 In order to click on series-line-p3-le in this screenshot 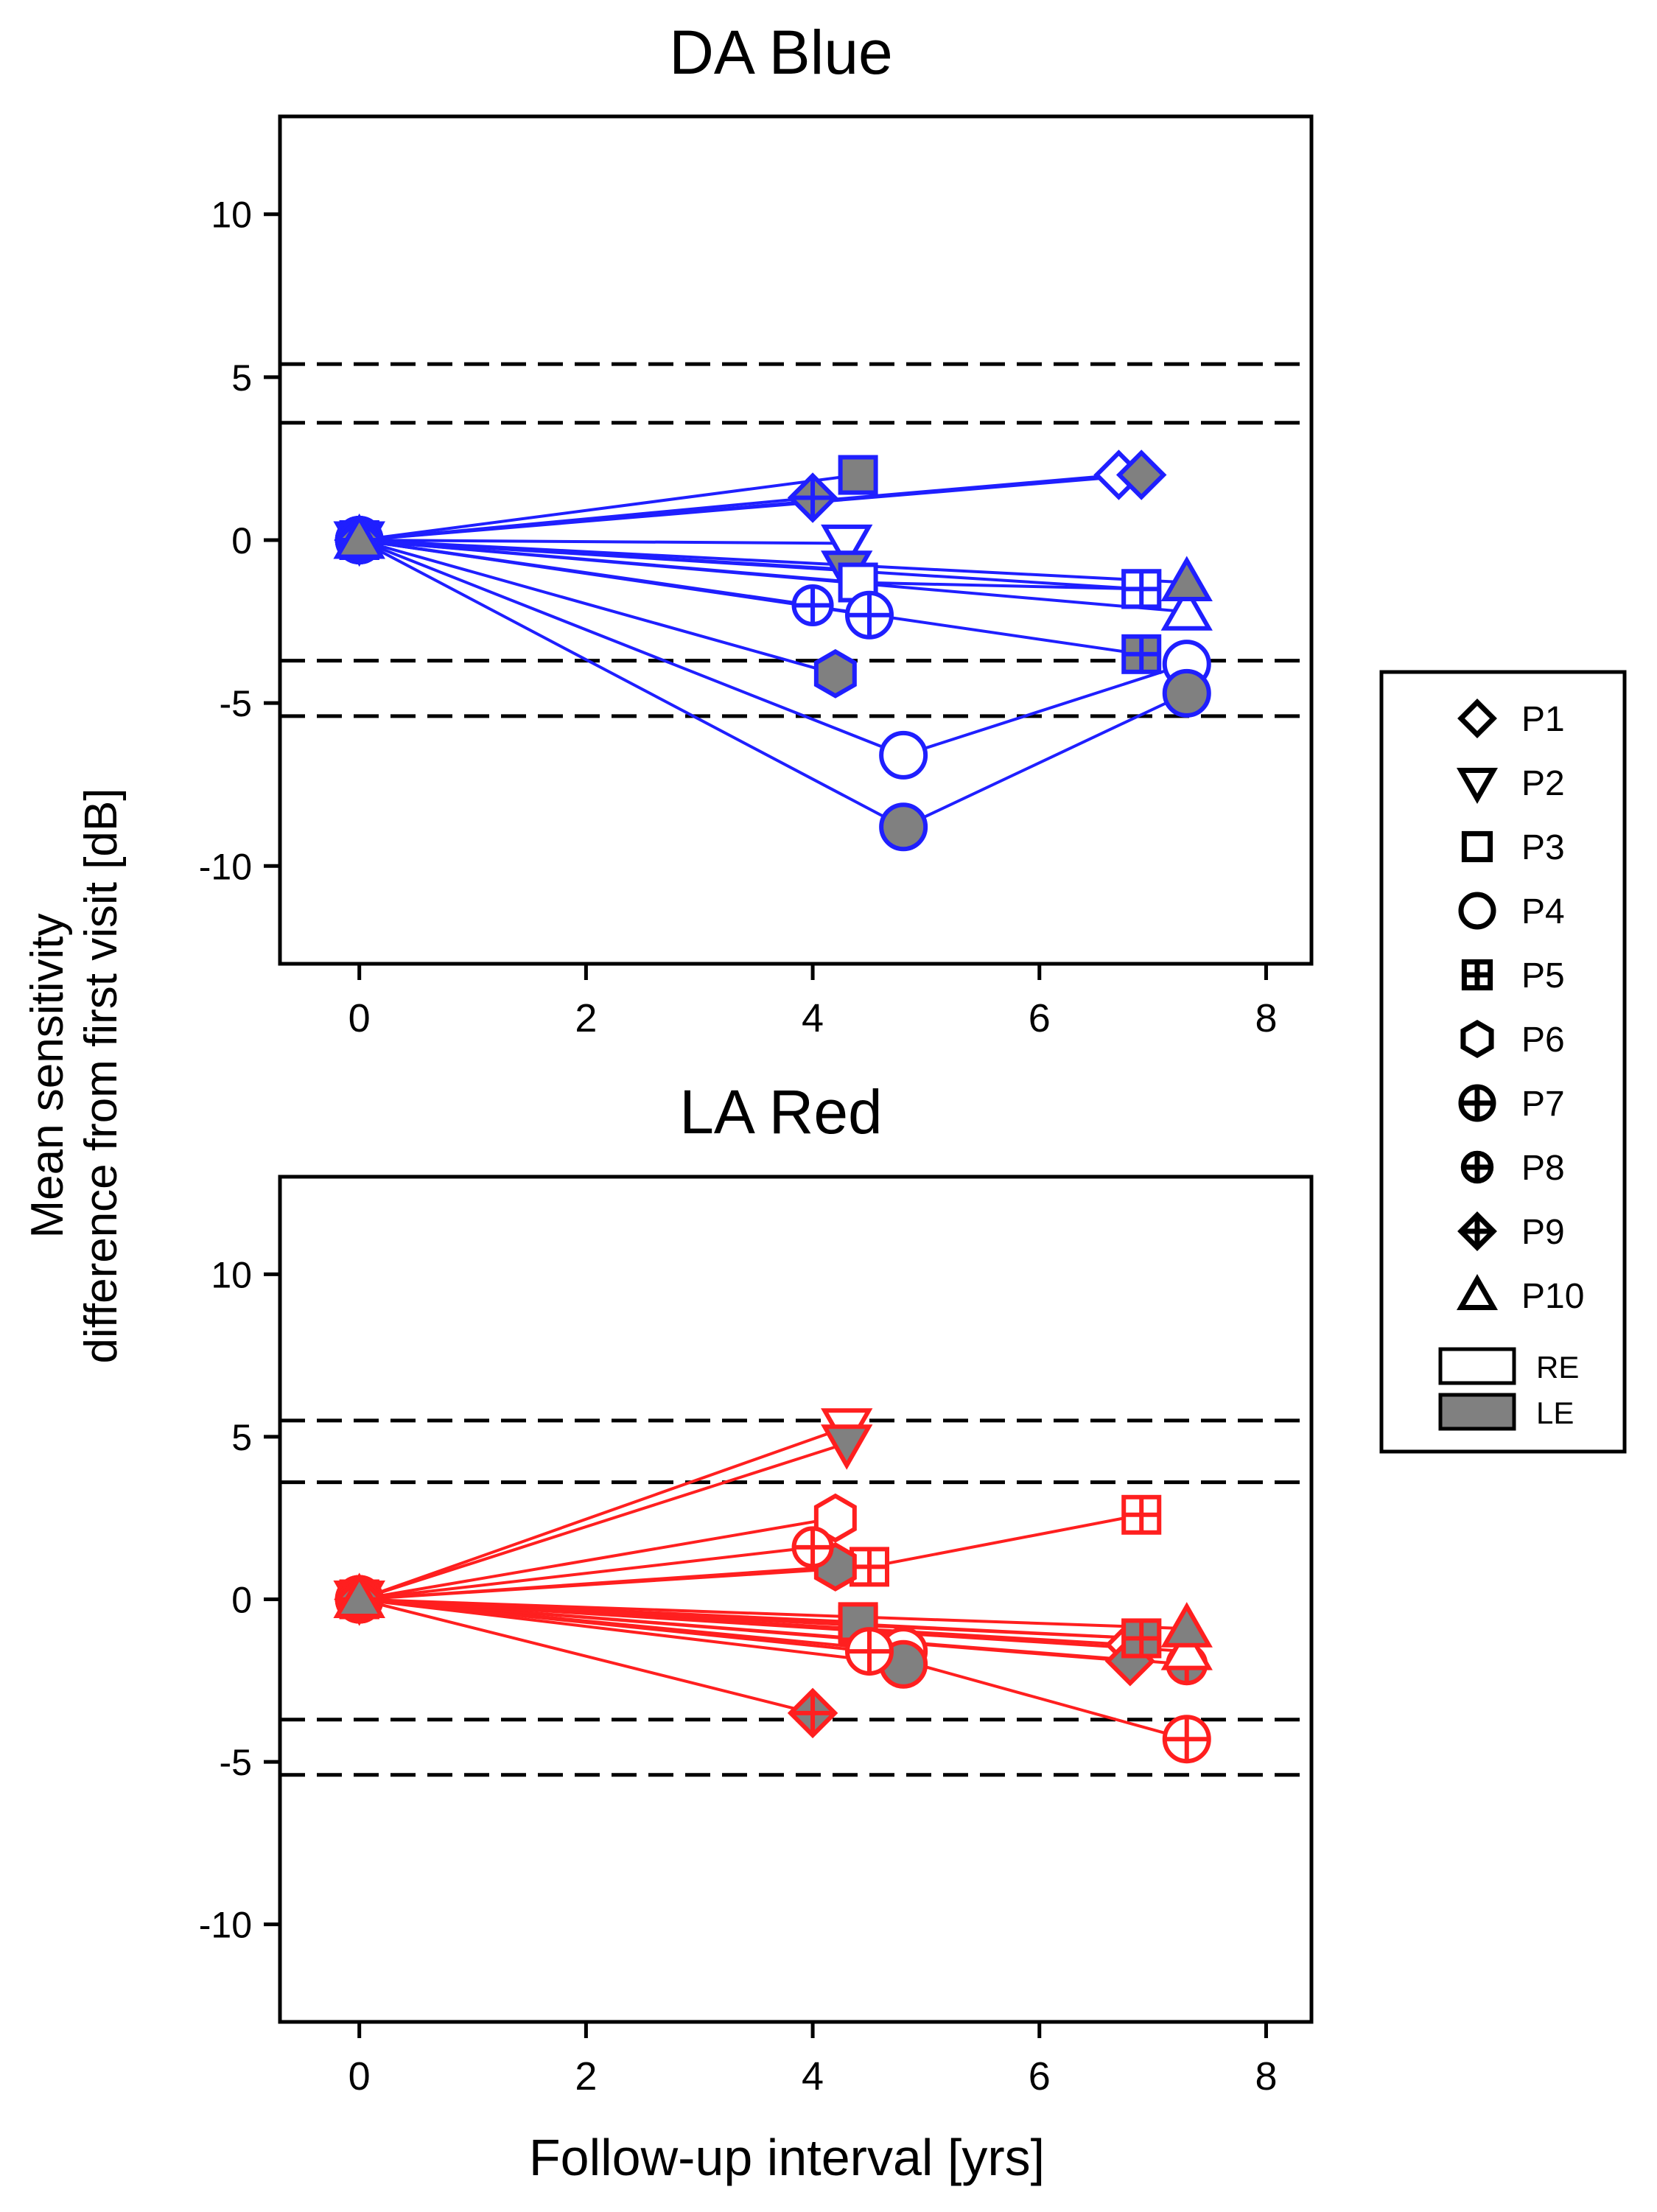, I will do `click(608, 507)`.